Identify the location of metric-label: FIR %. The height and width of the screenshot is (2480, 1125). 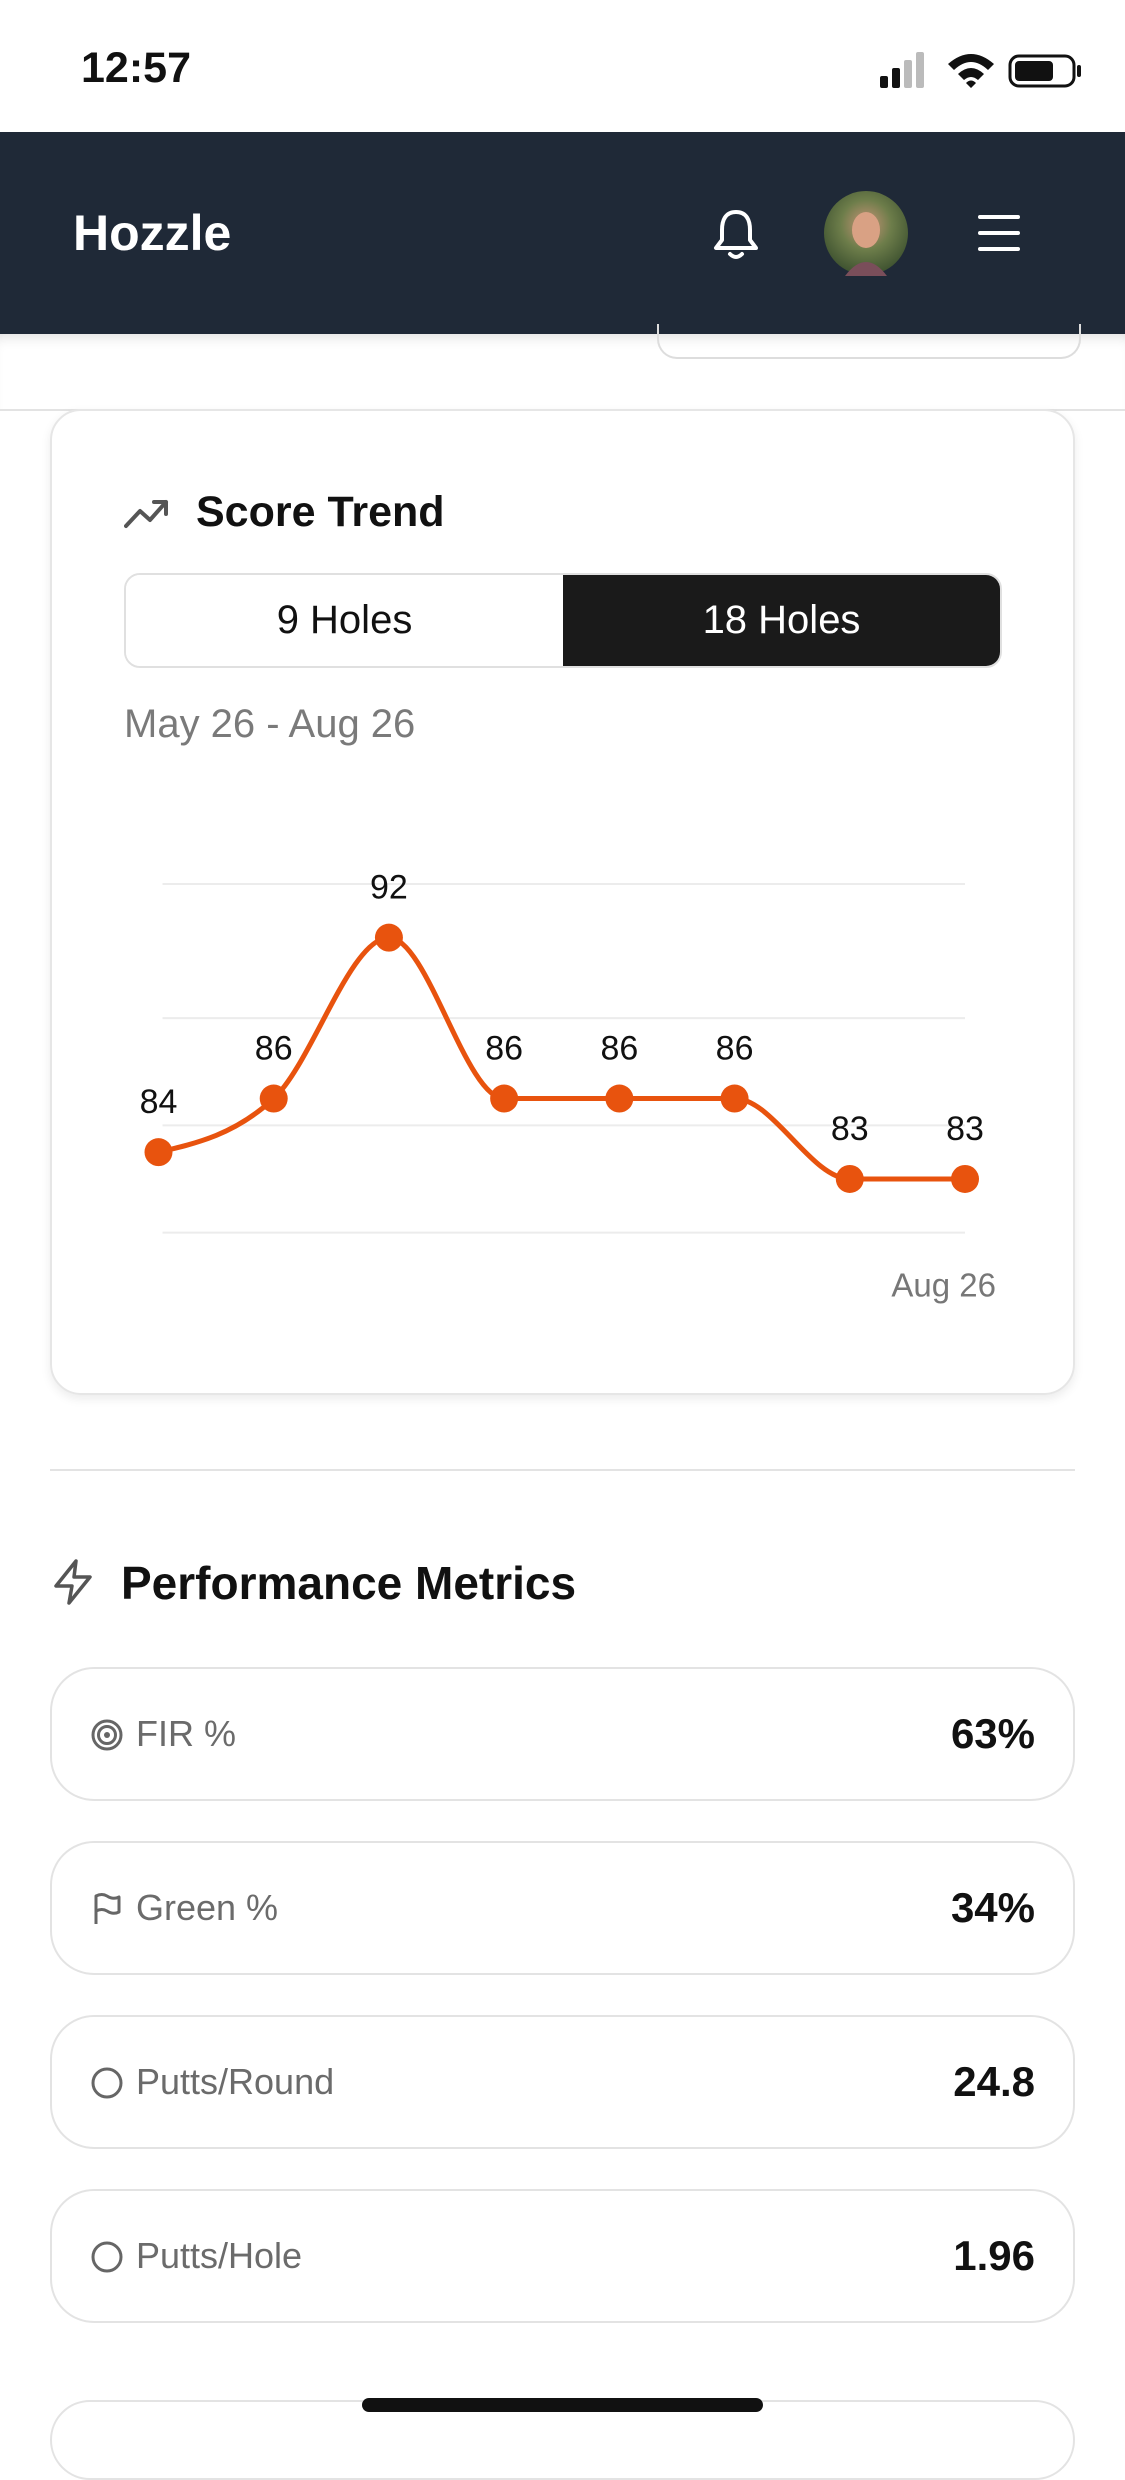
(186, 1733).